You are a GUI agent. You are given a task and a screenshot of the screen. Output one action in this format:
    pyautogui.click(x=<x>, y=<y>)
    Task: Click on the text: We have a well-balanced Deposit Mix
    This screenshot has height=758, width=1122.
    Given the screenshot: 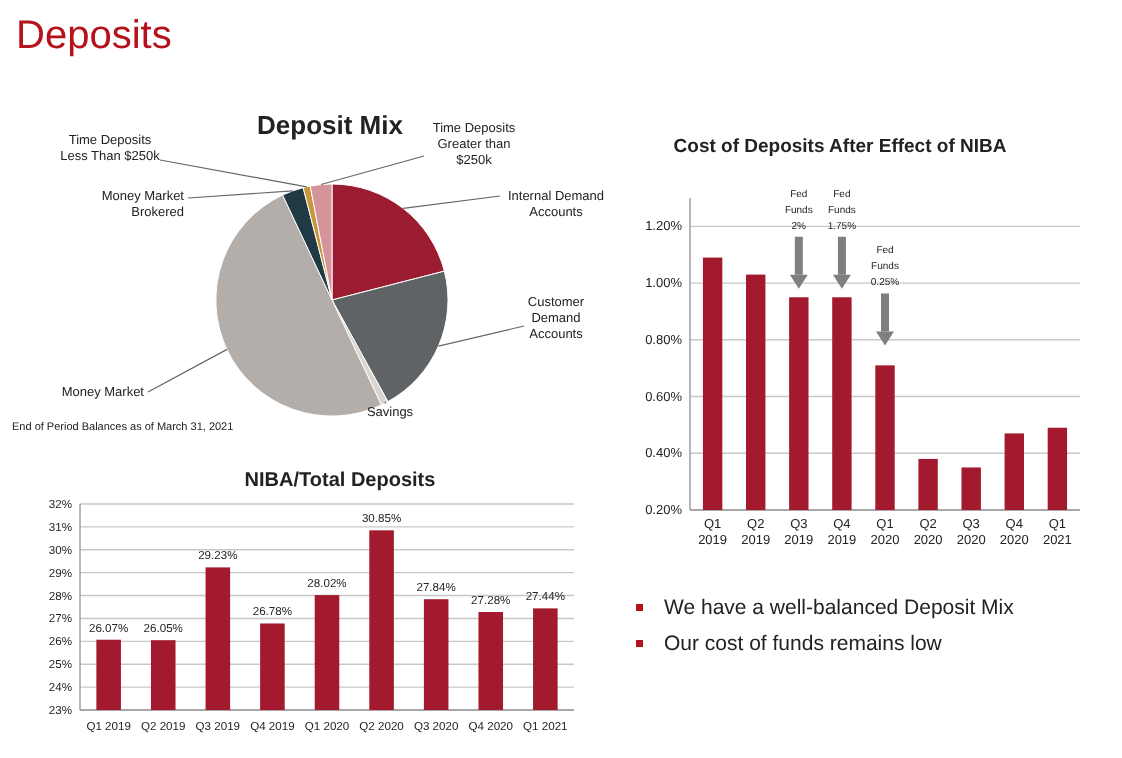 What is the action you would take?
    pyautogui.click(x=840, y=608)
    